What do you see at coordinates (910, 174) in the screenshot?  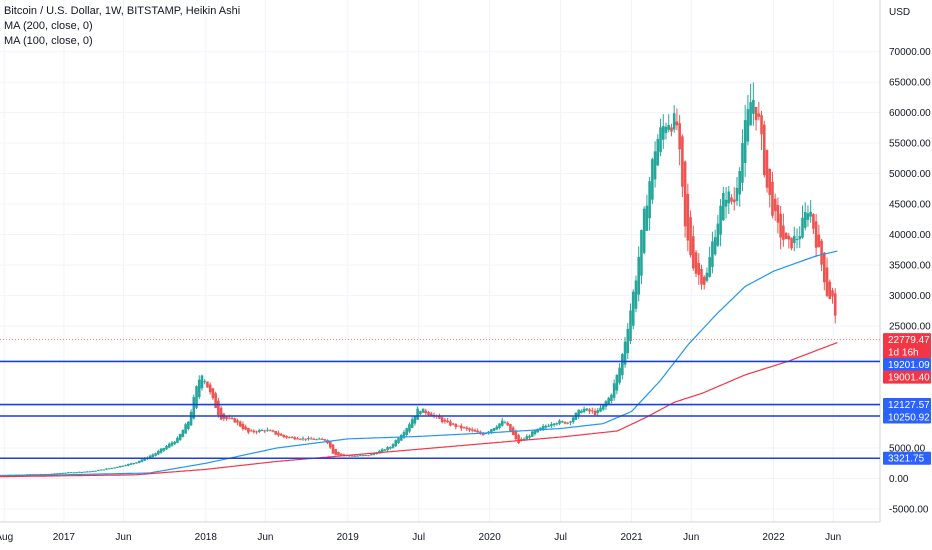 I see `y-tick-label: 50000.00` at bounding box center [910, 174].